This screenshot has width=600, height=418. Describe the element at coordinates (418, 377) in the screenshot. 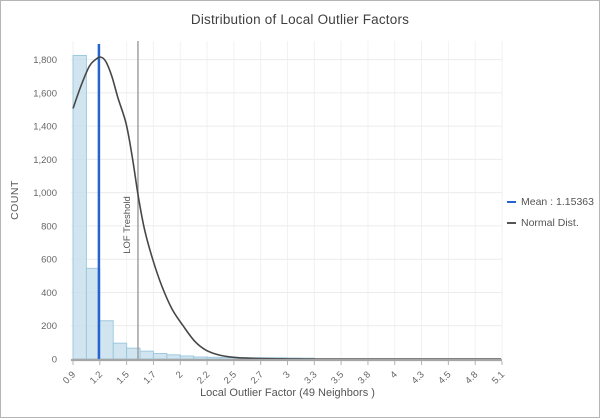

I see `x-tick-label: 4.3` at that location.